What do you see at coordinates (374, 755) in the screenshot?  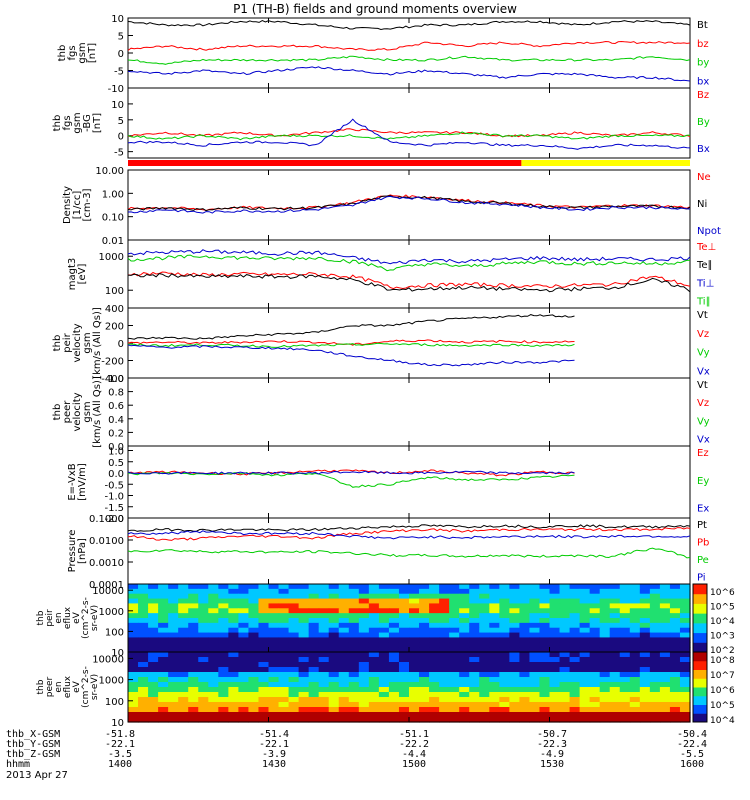 I see `footer-row-z-gsm: thb_Z-GSM -3.5 -3.9 -4.4 -4.9 -5.5` at bounding box center [374, 755].